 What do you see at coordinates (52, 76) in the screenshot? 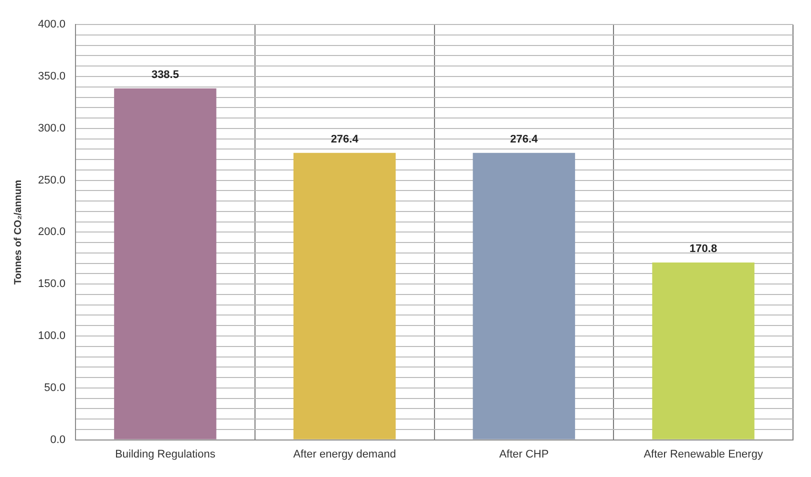
I see `y-tick-label: 350.0` at bounding box center [52, 76].